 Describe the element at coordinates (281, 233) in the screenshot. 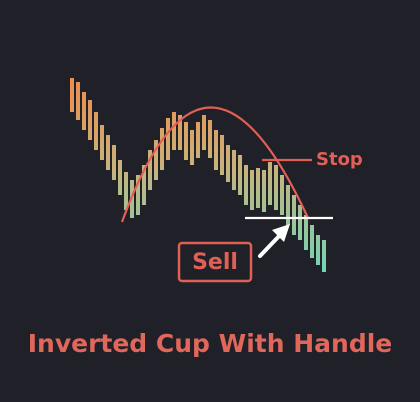

I see `sell-arrow-head` at that location.